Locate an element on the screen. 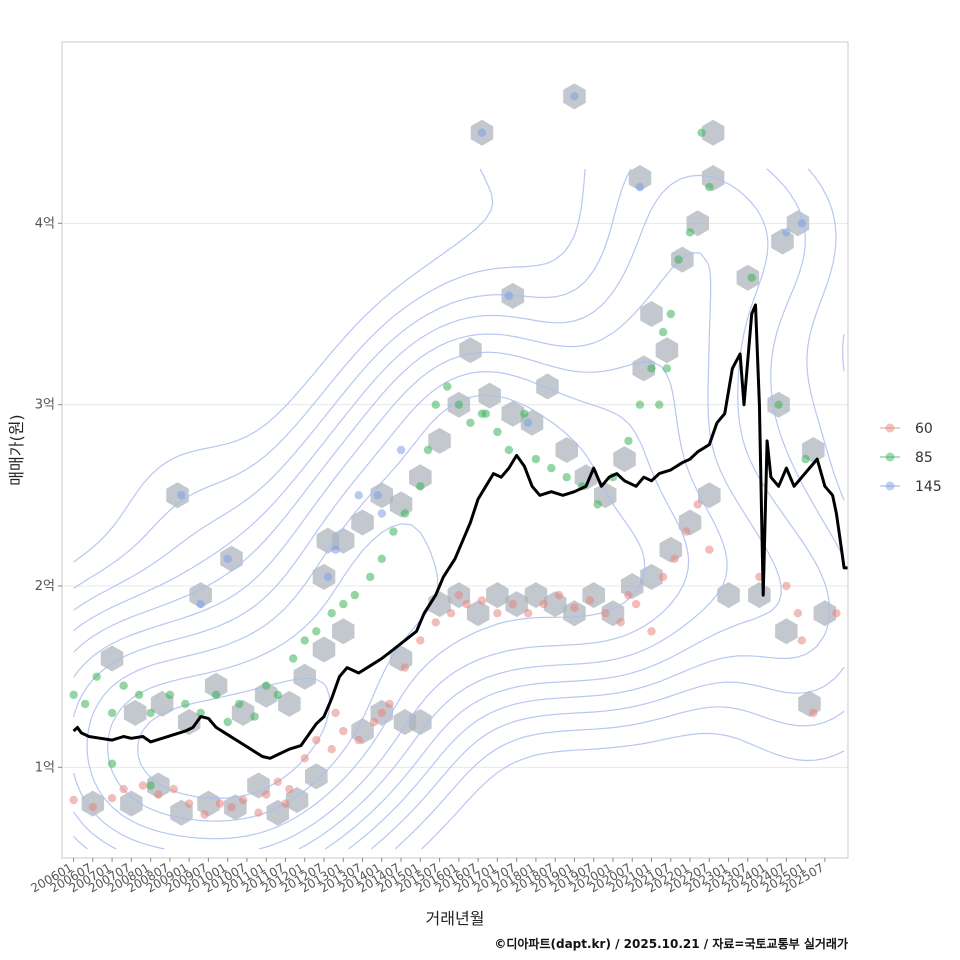  legend-label: 60 is located at coordinates (924, 429).